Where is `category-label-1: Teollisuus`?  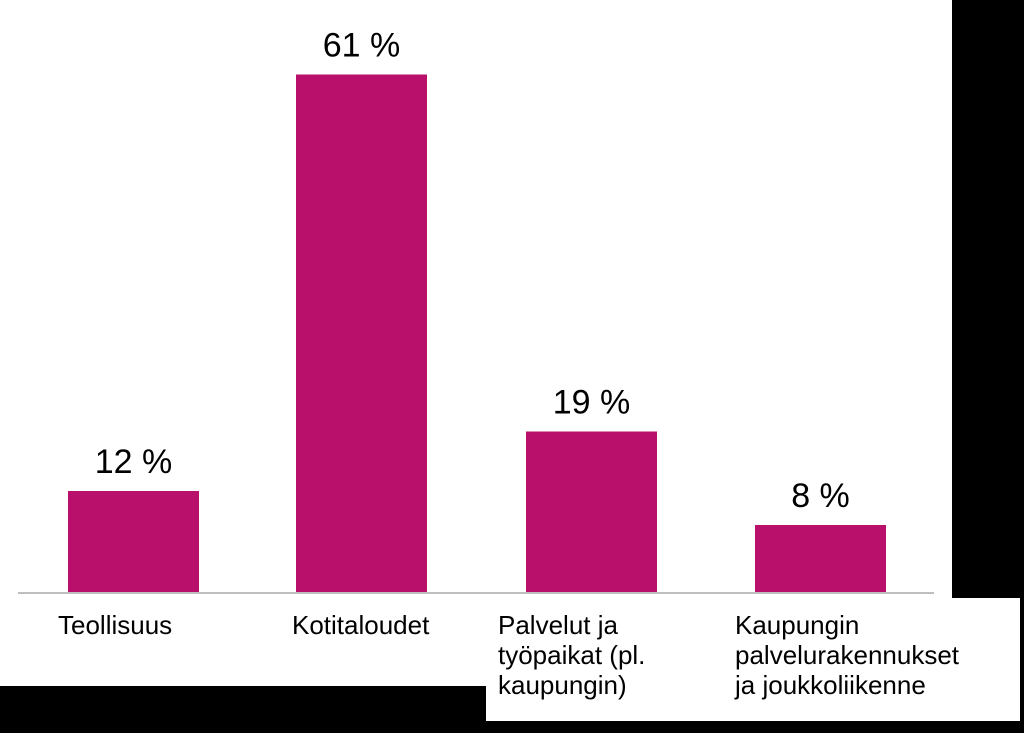
category-label-1: Teollisuus is located at coordinates (115, 625).